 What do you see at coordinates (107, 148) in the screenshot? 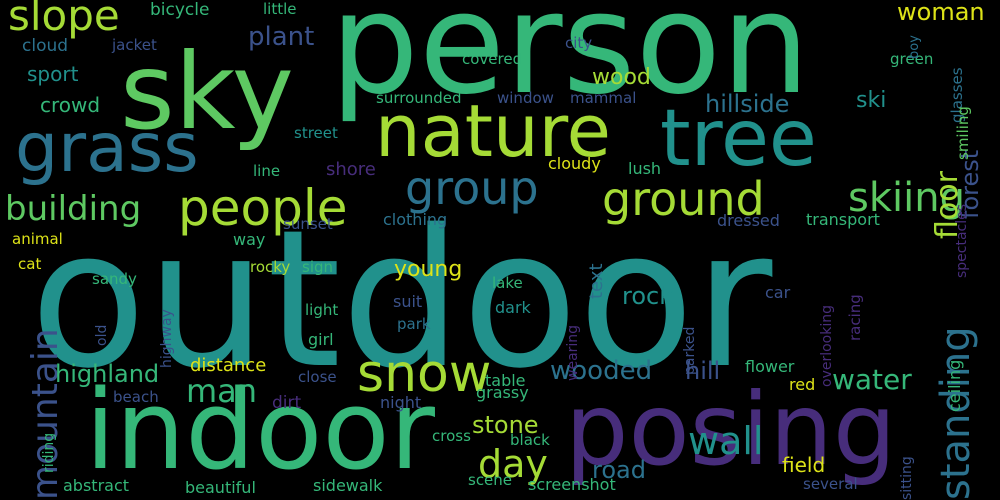
I see `word-grass: grass` at bounding box center [107, 148].